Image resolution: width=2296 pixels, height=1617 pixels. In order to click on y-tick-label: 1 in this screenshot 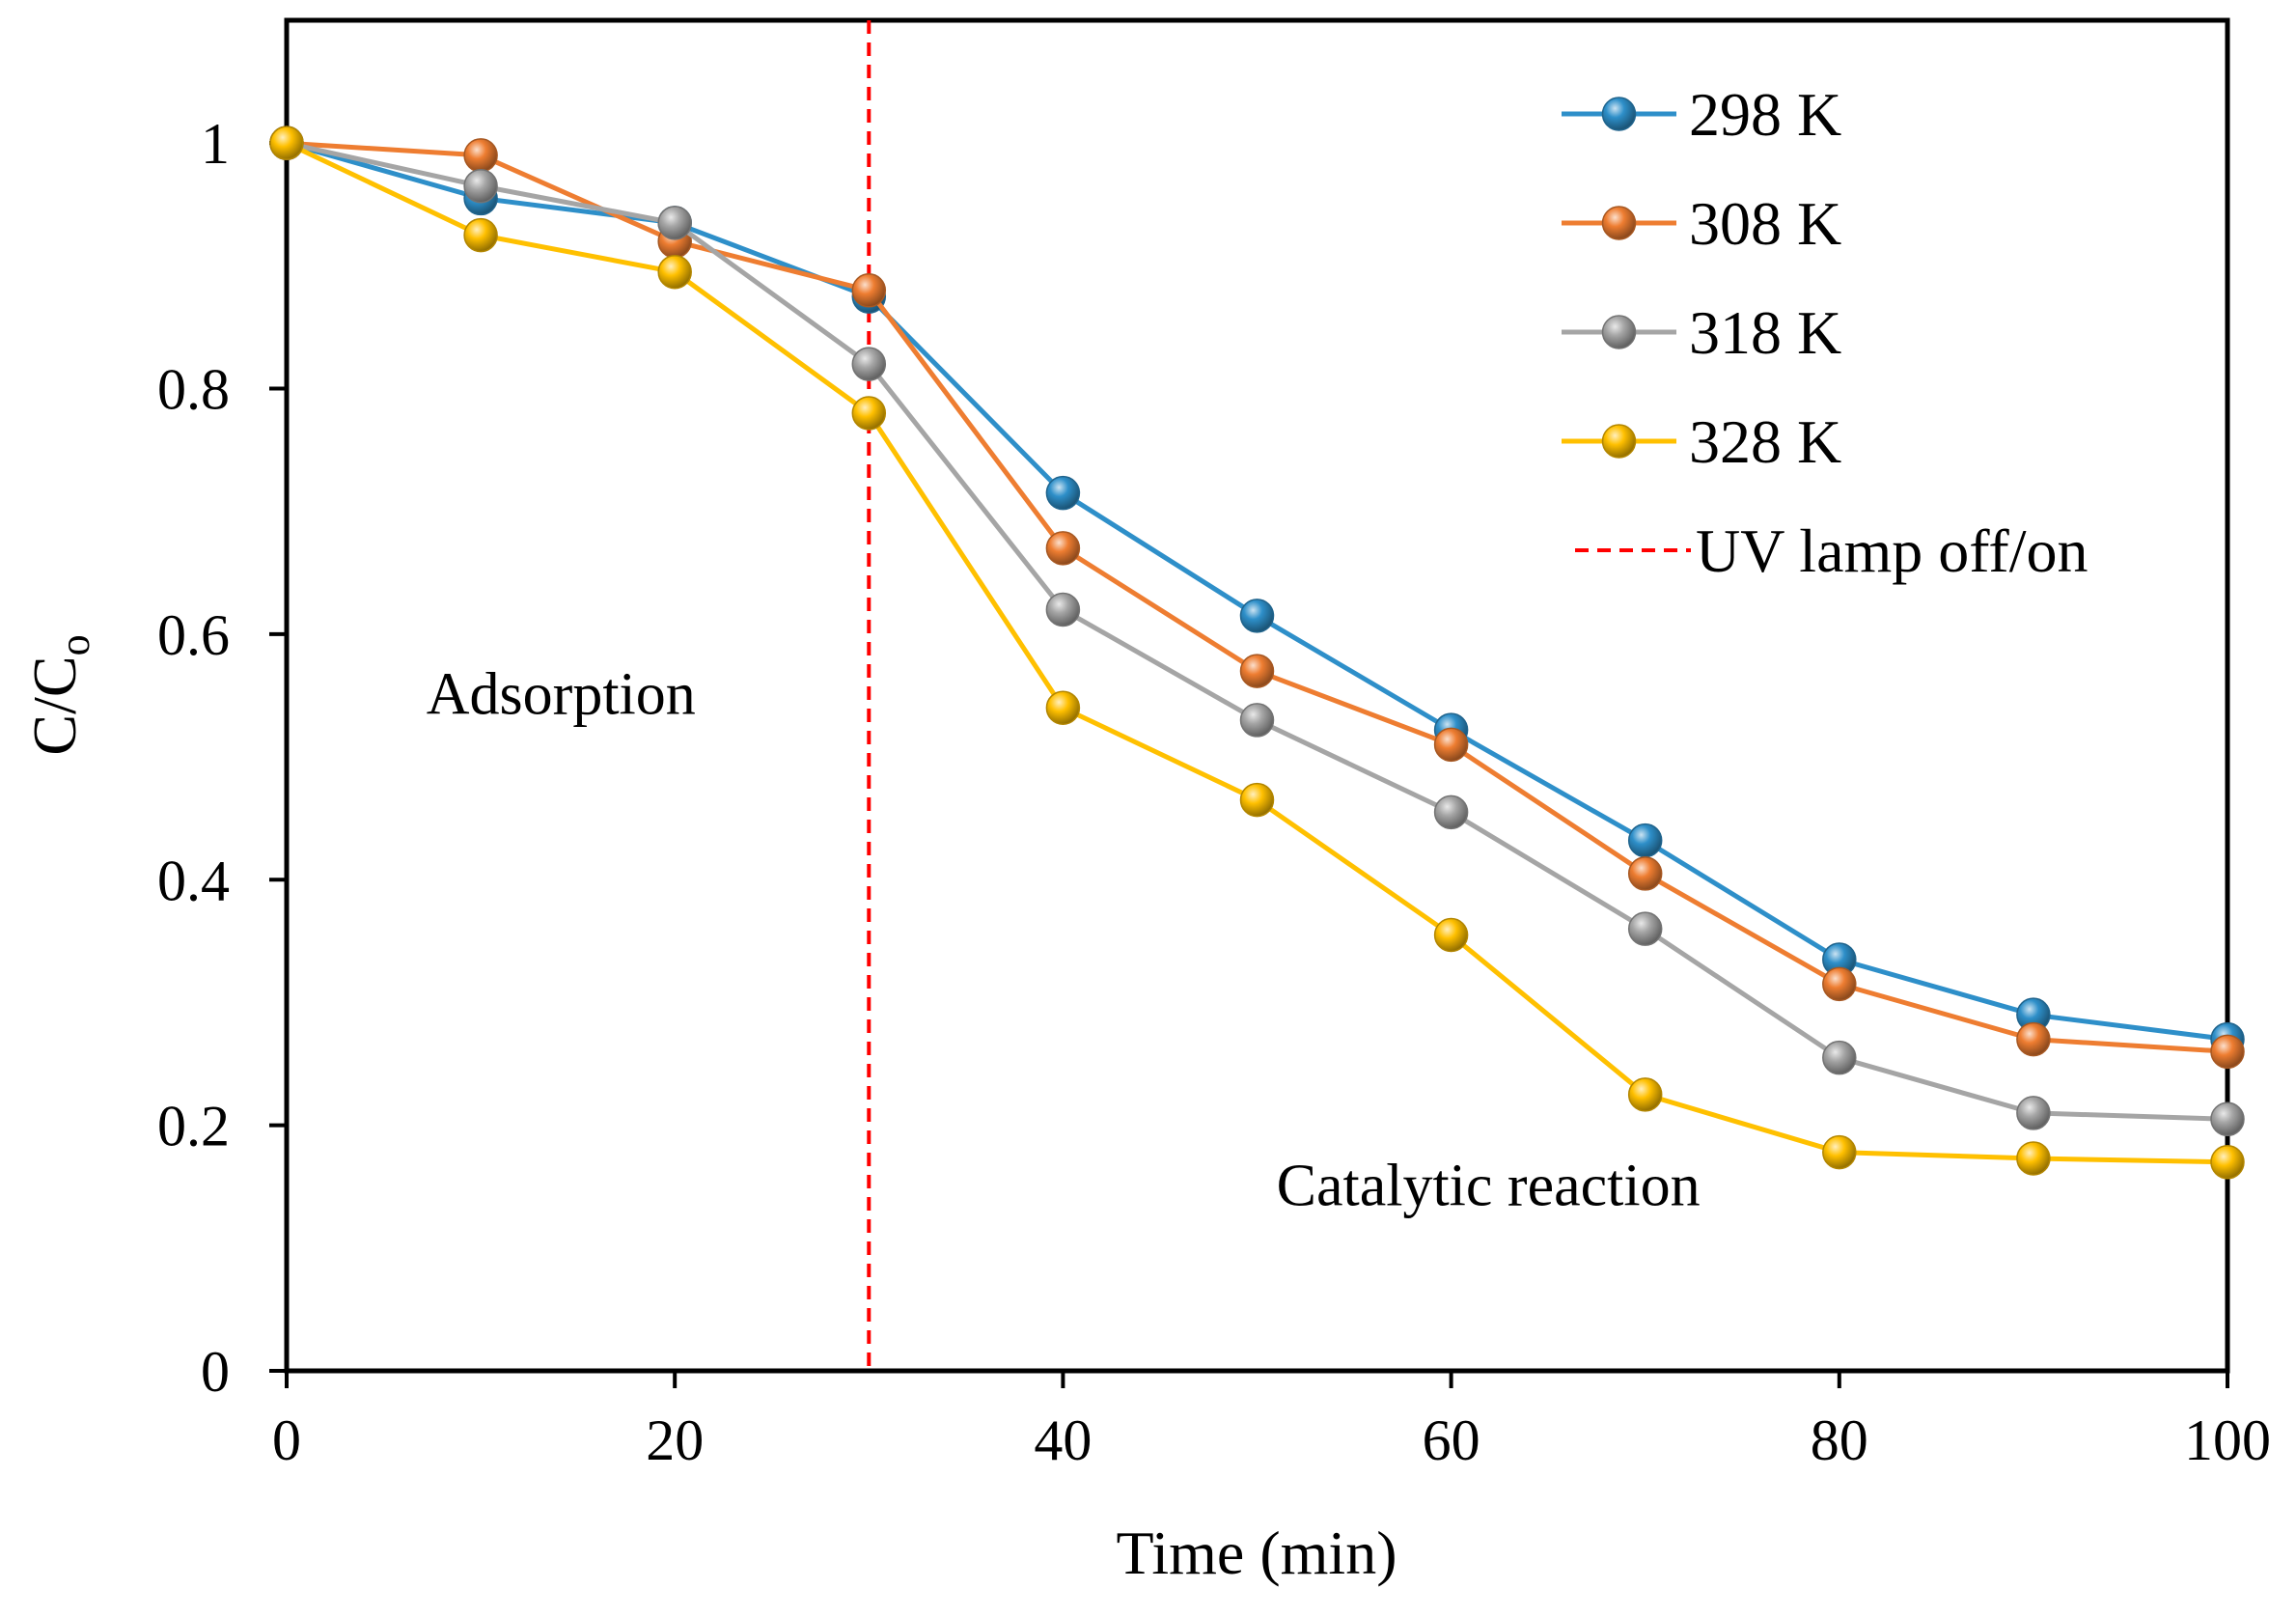, I will do `click(215, 144)`.